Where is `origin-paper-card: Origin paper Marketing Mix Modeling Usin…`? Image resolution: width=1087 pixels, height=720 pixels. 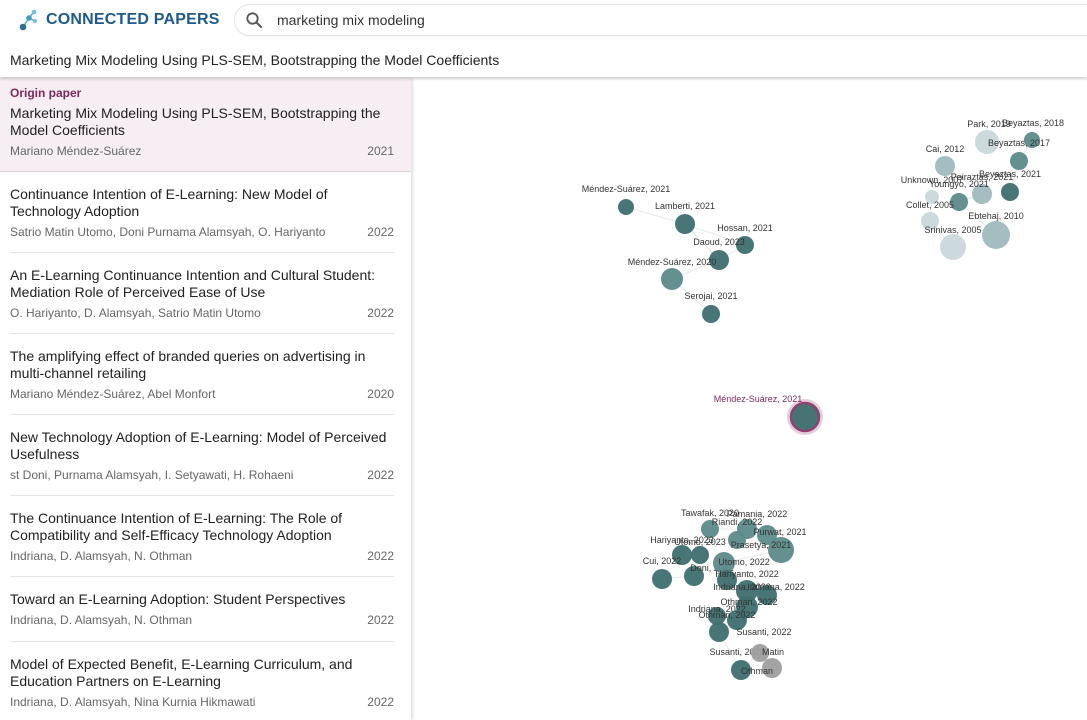
origin-paper-card: Origin paper Marketing Mix Modeling Usin… is located at coordinates (205, 125).